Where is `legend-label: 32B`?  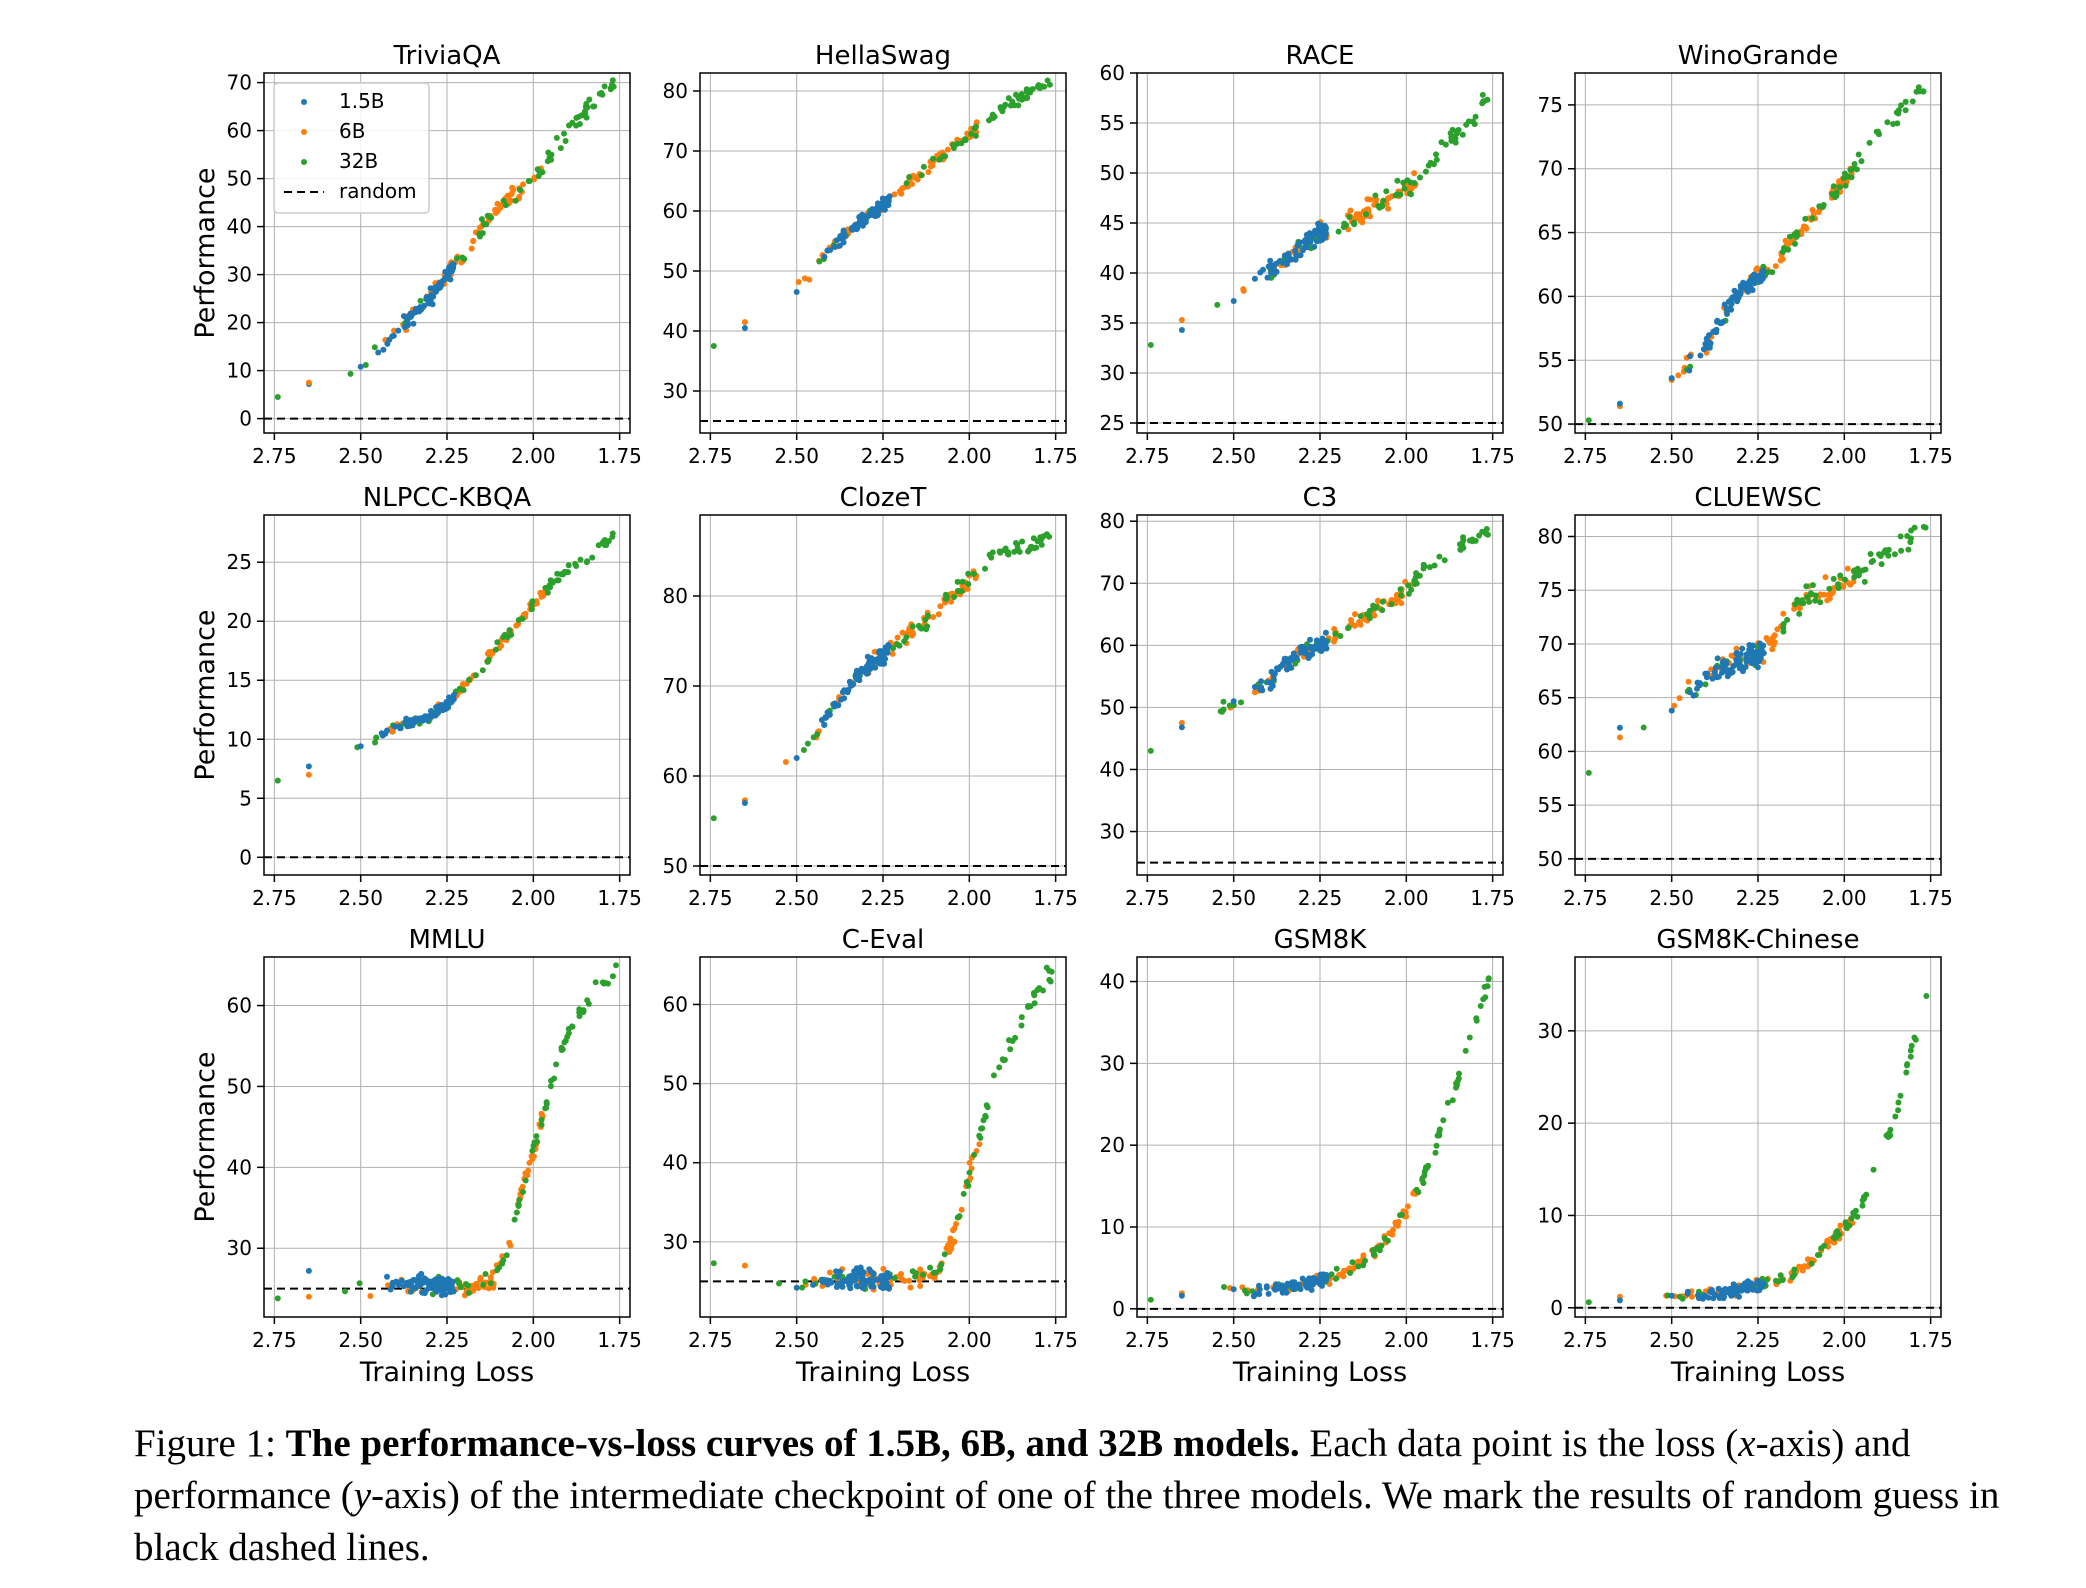 legend-label: 32B is located at coordinates (358, 161).